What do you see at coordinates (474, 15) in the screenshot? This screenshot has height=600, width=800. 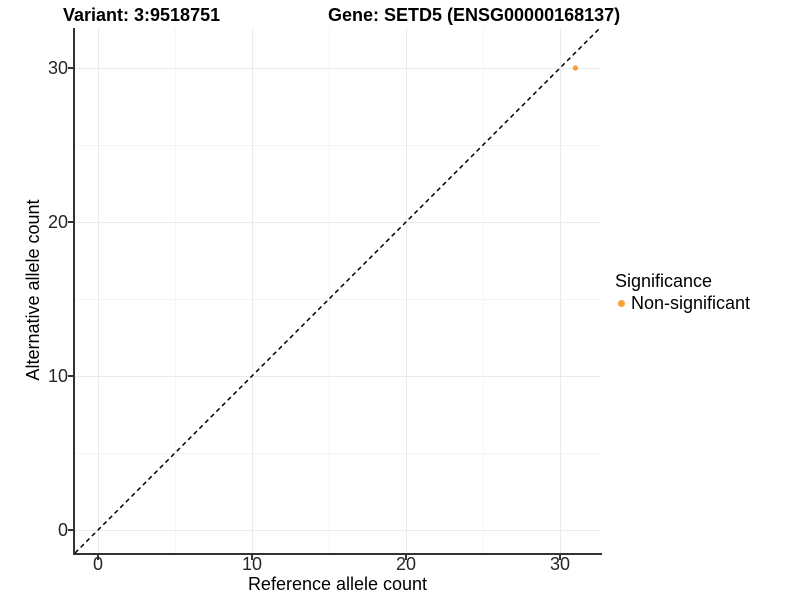 I see `gene-title: Gene: SETD5 (ENSG00000168137)` at bounding box center [474, 15].